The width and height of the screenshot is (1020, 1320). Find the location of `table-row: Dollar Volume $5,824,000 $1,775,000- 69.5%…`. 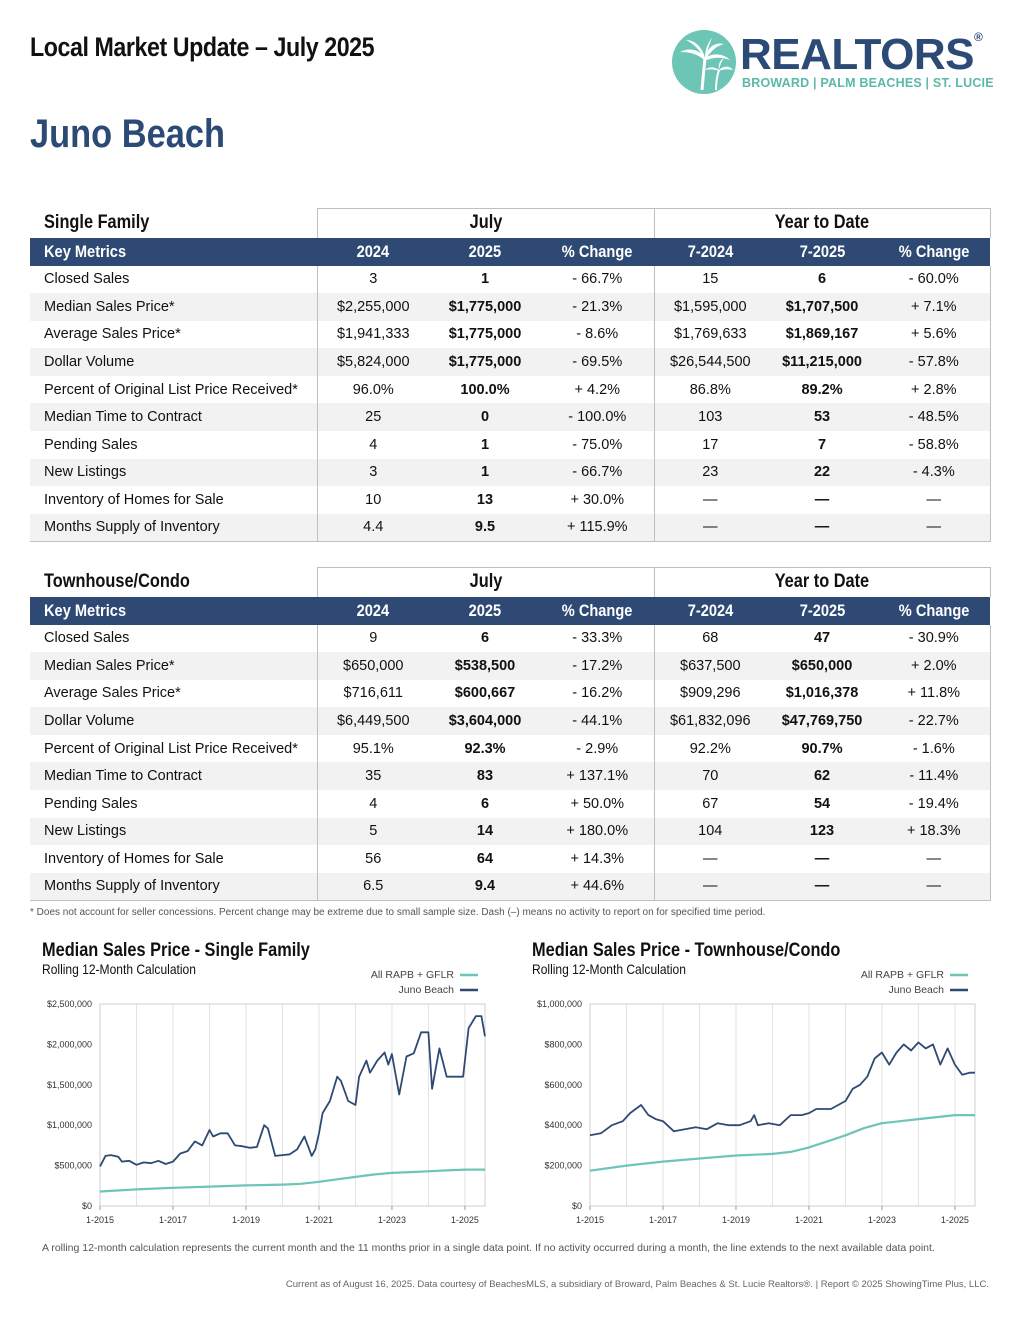

table-row: Dollar Volume $5,824,000 $1,775,000- 69.5%… is located at coordinates (510, 362).